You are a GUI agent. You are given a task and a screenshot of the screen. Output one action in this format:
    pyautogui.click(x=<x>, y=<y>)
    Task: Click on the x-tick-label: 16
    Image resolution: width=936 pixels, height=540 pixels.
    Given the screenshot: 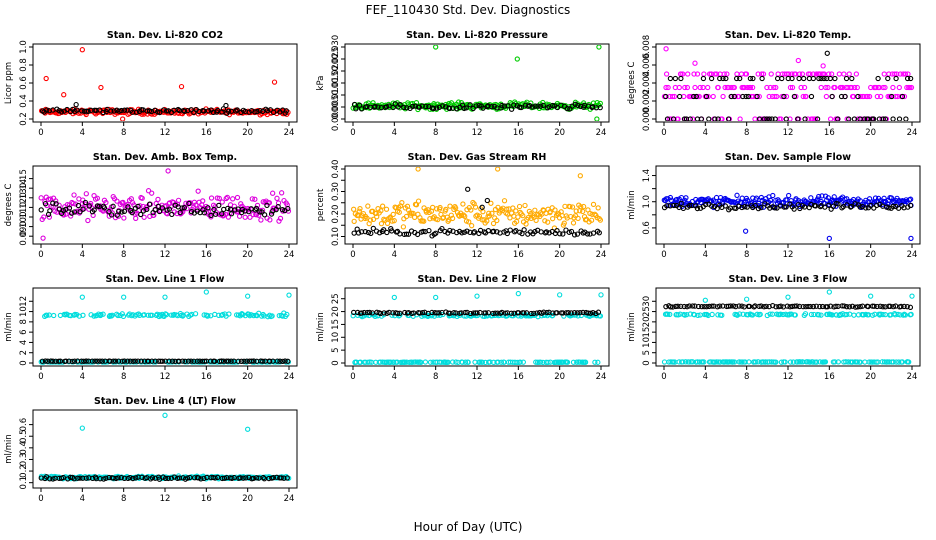 What is the action you would take?
    pyautogui.click(x=206, y=255)
    